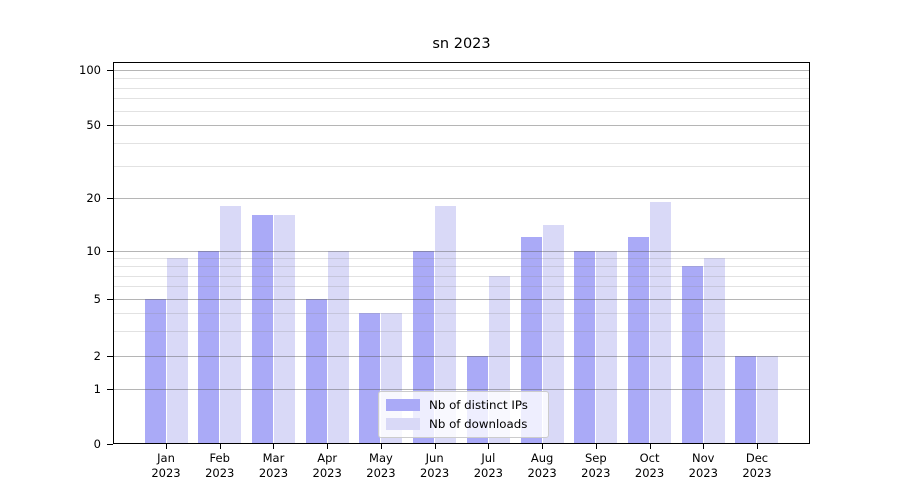 The height and width of the screenshot is (500, 900). What do you see at coordinates (649, 458) in the screenshot?
I see `x-tick-month: Oct` at bounding box center [649, 458].